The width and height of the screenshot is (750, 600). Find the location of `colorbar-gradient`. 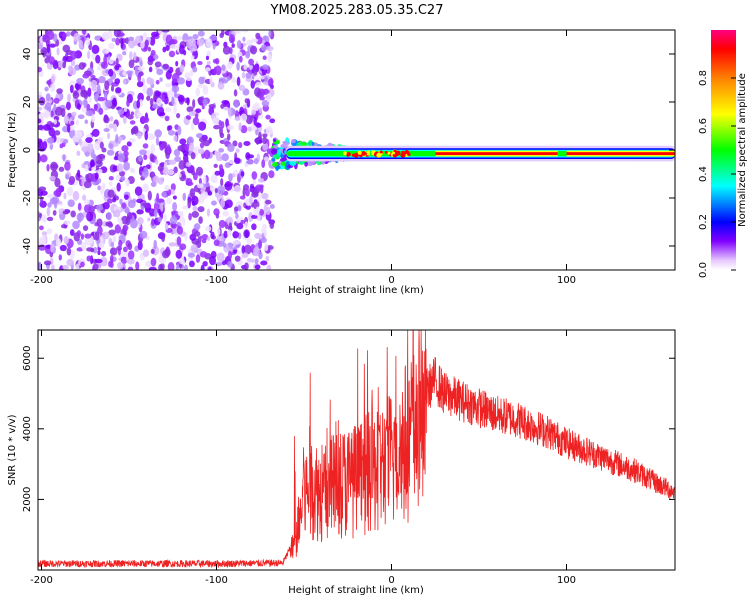

colorbar-gradient is located at coordinates (723, 150).